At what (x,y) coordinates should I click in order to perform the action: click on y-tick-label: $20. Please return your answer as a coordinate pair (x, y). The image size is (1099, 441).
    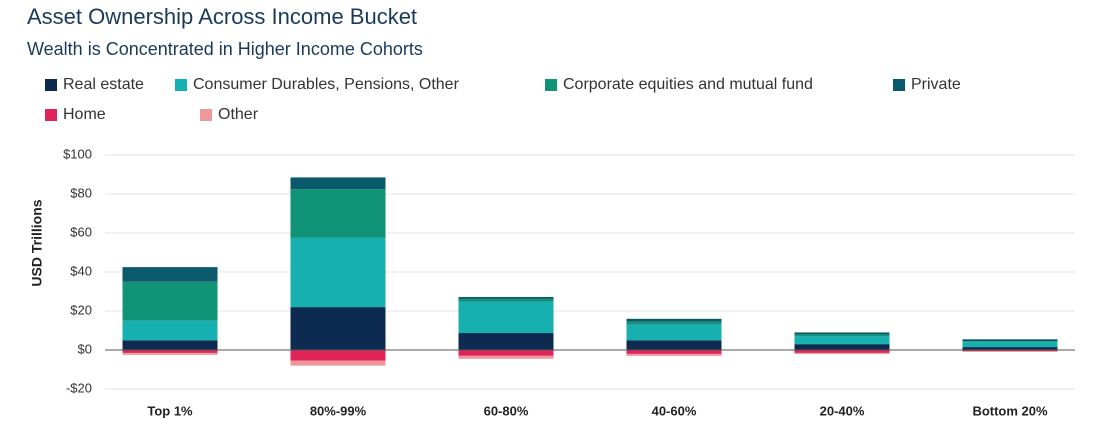
    Looking at the image, I should click on (81, 309).